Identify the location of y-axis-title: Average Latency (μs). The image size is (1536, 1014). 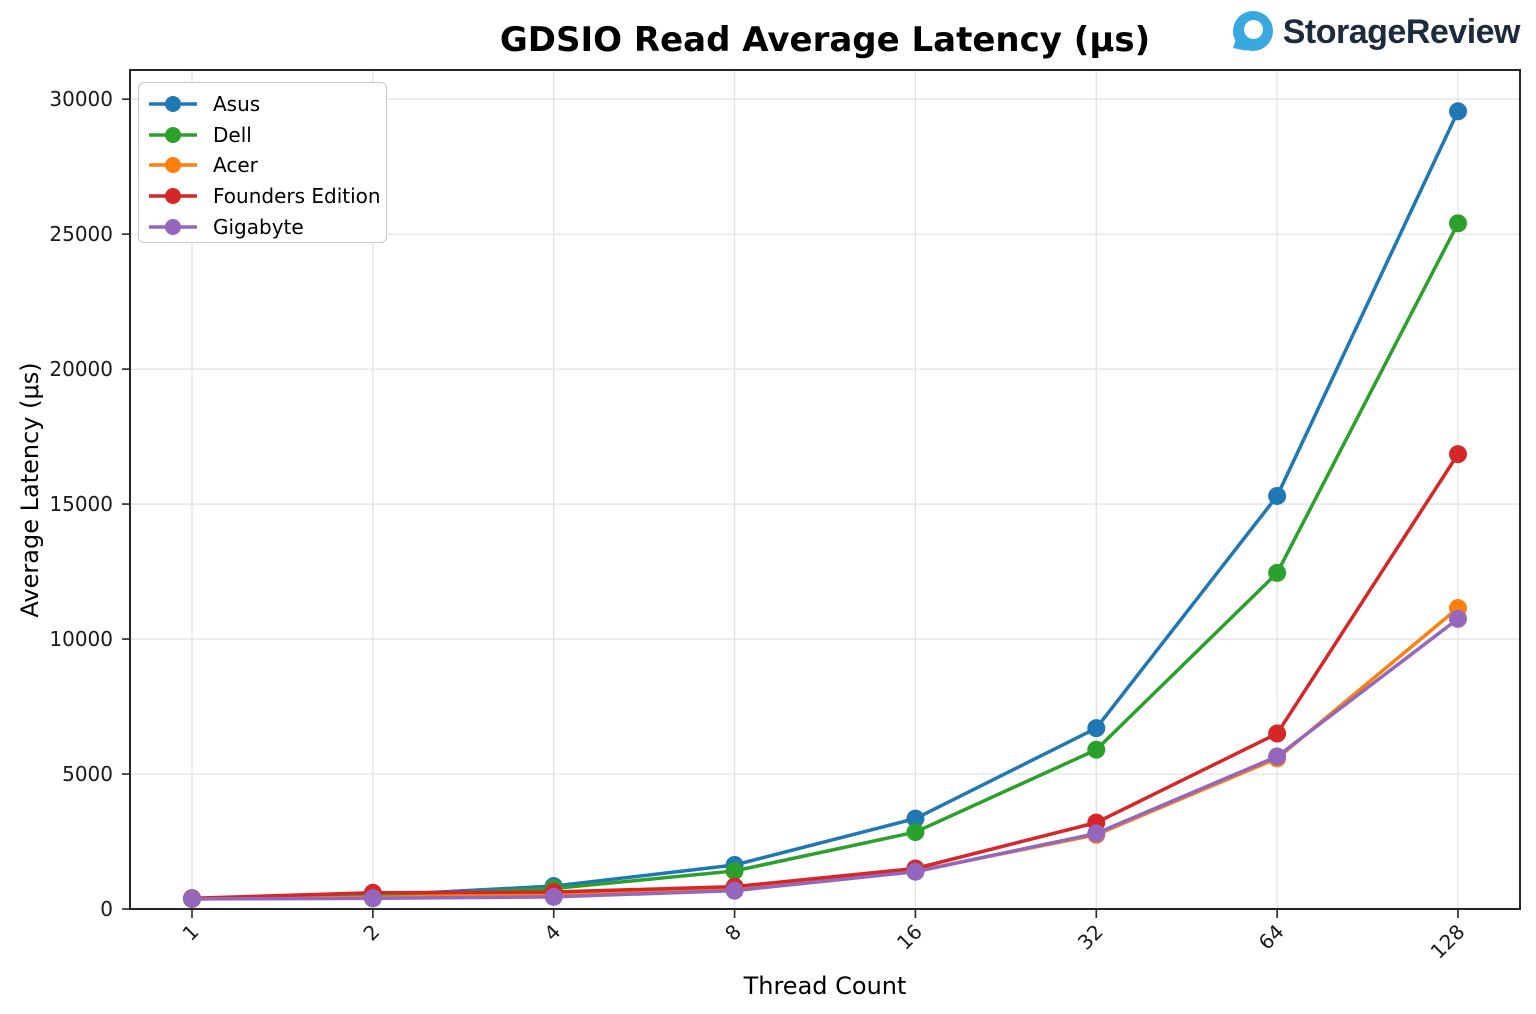
(30, 490).